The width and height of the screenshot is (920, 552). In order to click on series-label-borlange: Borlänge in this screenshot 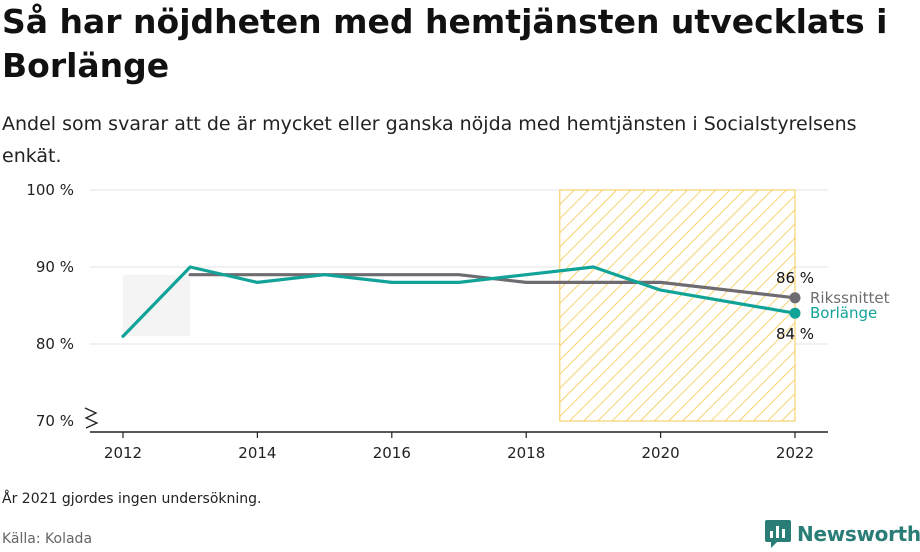, I will do `click(843, 313)`.